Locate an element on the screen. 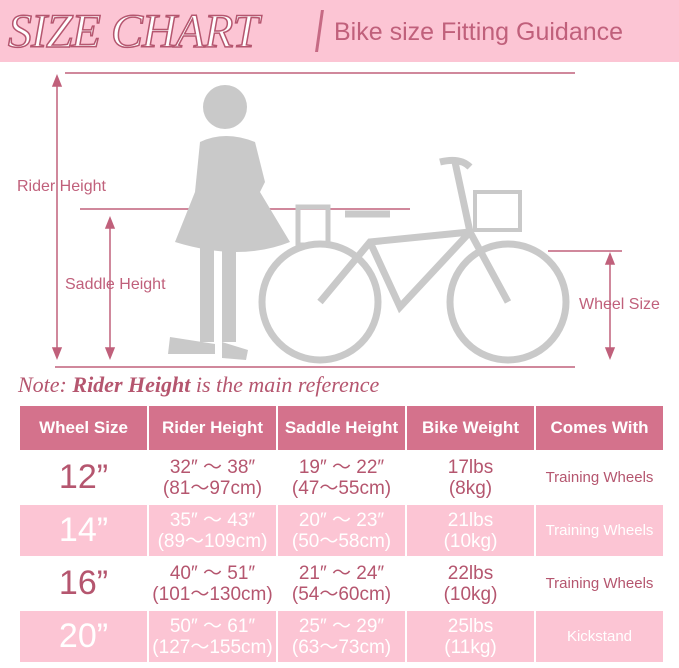 This screenshot has width=679, height=668. saddle-height: 21″ ～ 24″ (54～60cm) is located at coordinates (341, 583).